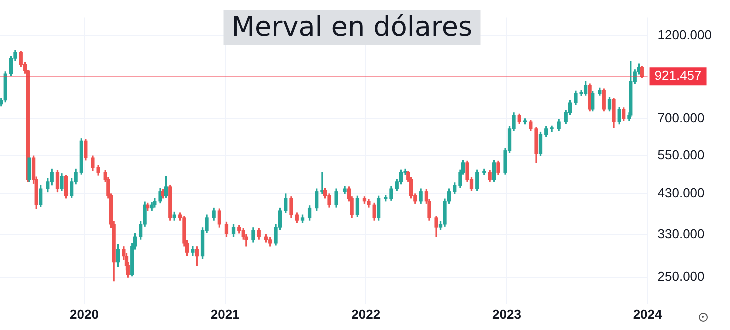 The height and width of the screenshot is (330, 730). What do you see at coordinates (84, 314) in the screenshot?
I see `x-tick-label: 2020` at bounding box center [84, 314].